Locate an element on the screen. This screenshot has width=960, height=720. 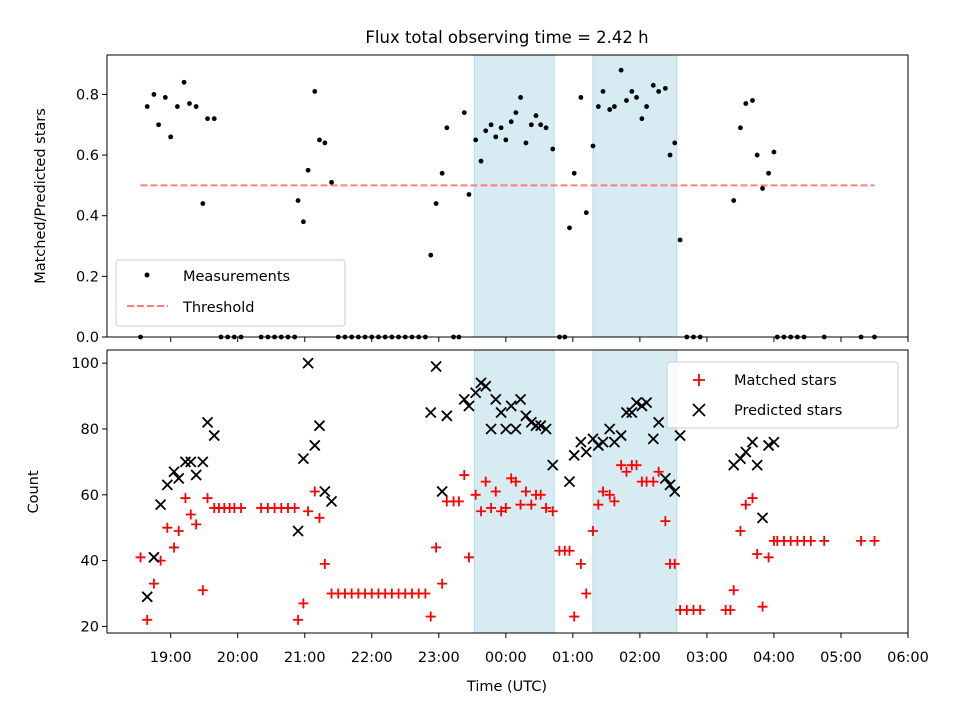
bottom-legend-box is located at coordinates (782, 395).